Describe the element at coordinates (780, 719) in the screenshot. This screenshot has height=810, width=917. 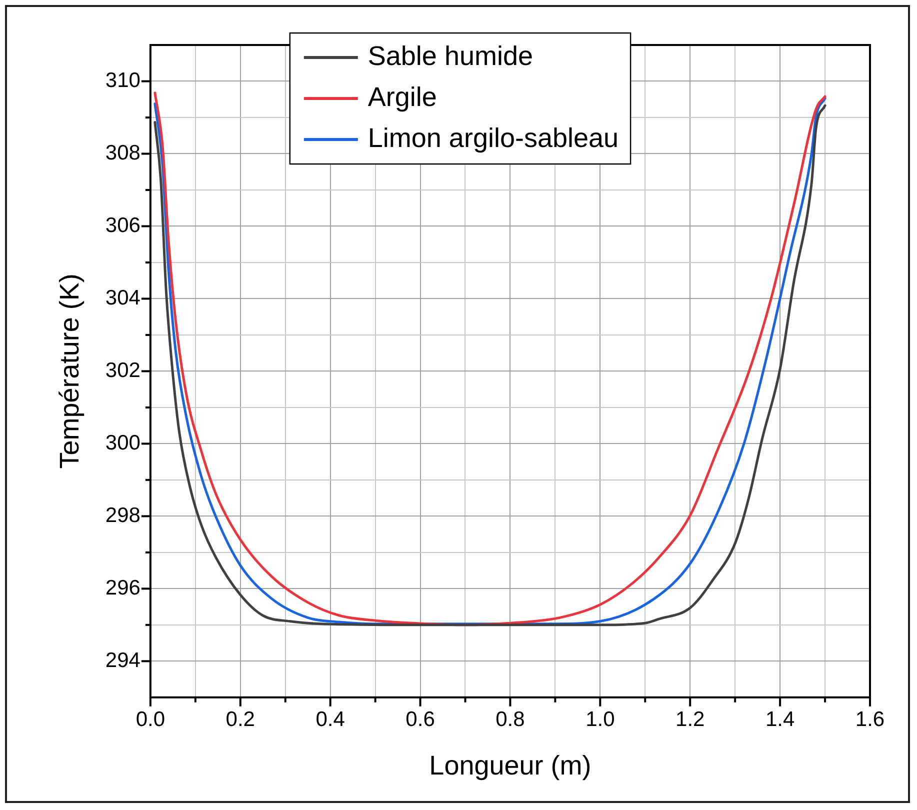
I see `x-tick-label: 1.4` at that location.